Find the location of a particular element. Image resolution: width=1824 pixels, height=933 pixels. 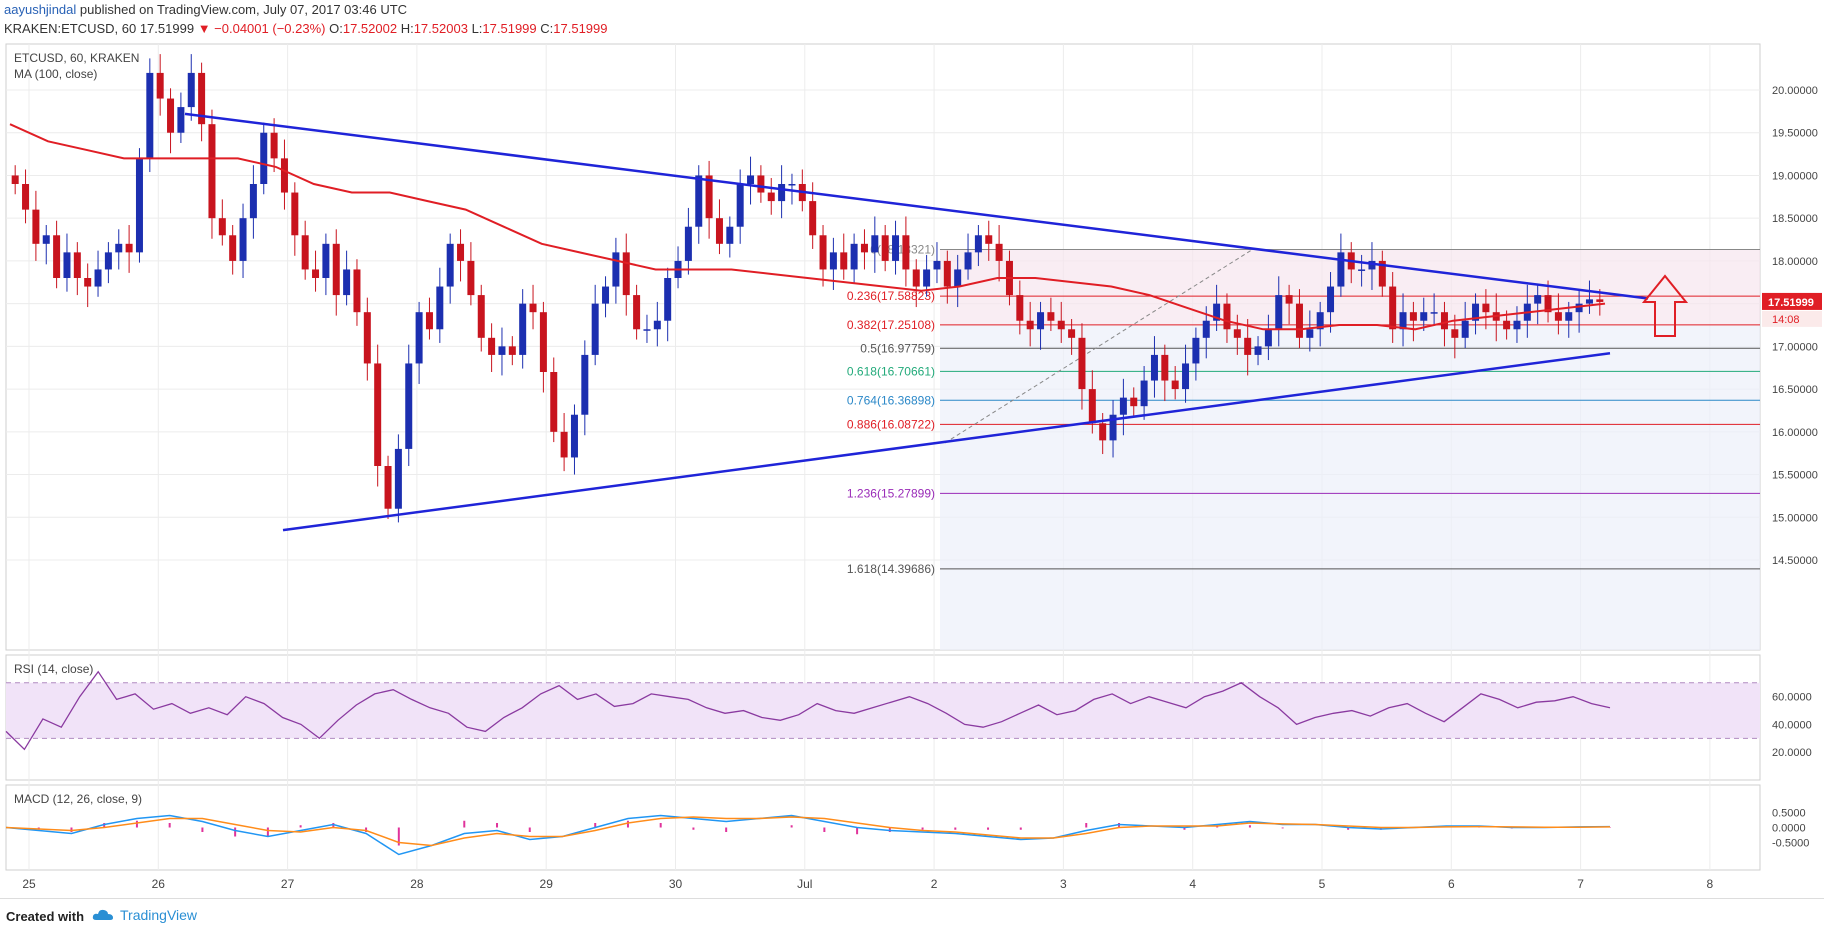

trendline-lower is located at coordinates (946, 441).